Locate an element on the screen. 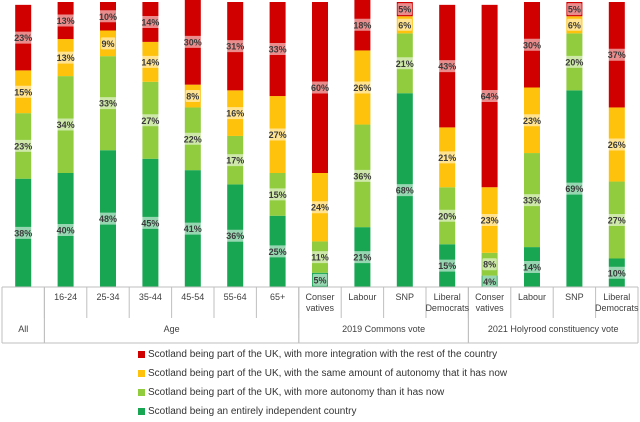 The height and width of the screenshot is (422, 640). data-label: 24% is located at coordinates (320, 208).